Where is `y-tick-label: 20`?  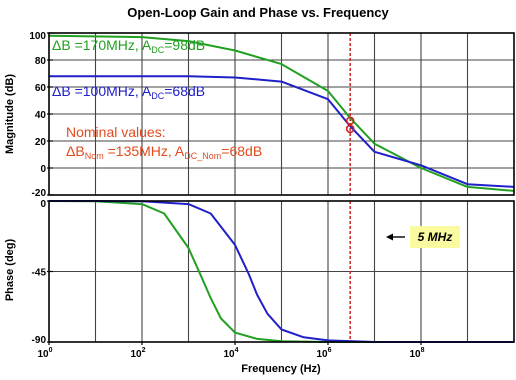
y-tick-label: 20 is located at coordinates (41, 142).